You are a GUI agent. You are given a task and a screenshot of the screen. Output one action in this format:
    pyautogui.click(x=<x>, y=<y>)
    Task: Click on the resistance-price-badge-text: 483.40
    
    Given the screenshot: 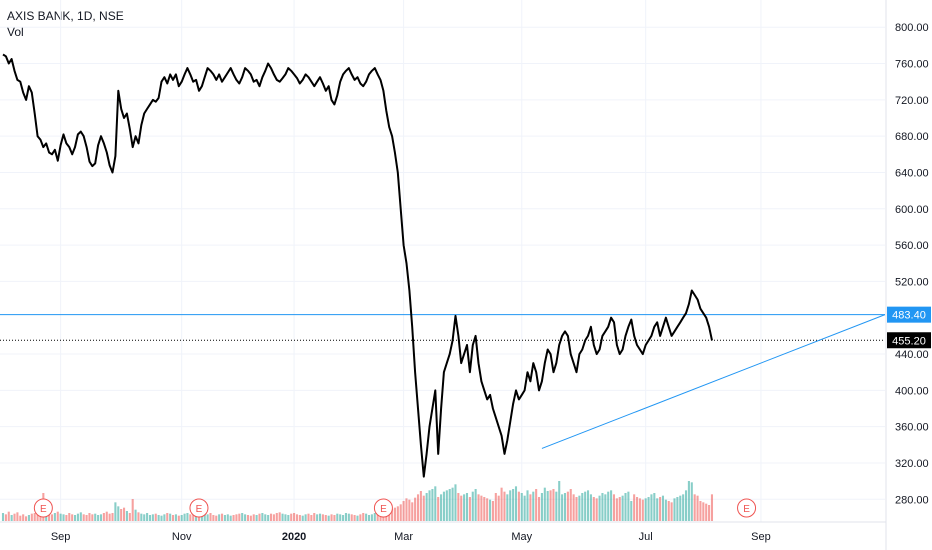 What is the action you would take?
    pyautogui.click(x=909, y=316)
    